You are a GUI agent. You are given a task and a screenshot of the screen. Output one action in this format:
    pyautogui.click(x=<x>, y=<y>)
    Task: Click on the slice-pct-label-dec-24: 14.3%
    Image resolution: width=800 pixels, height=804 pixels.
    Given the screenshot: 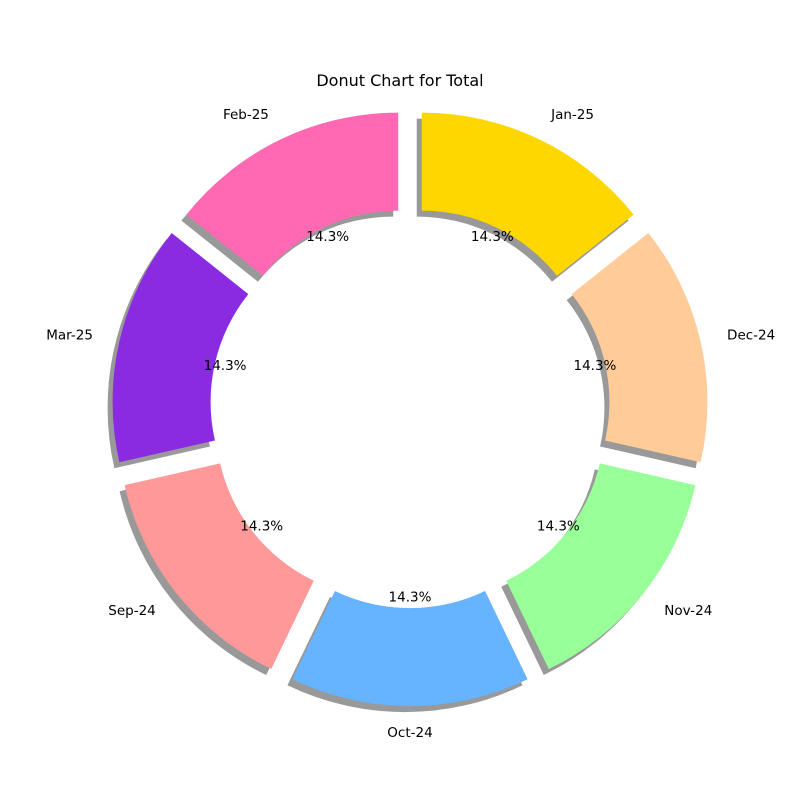 What is the action you would take?
    pyautogui.click(x=594, y=366)
    